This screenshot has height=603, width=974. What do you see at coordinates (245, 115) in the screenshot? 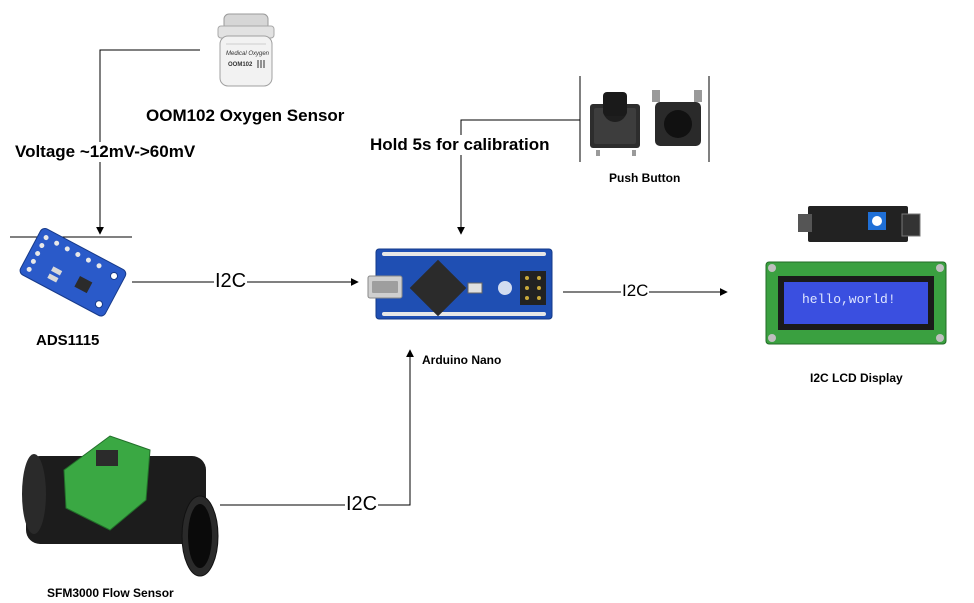
I see `oxygen-sensor-label: OOM102 Oxygen Sensor` at bounding box center [245, 115].